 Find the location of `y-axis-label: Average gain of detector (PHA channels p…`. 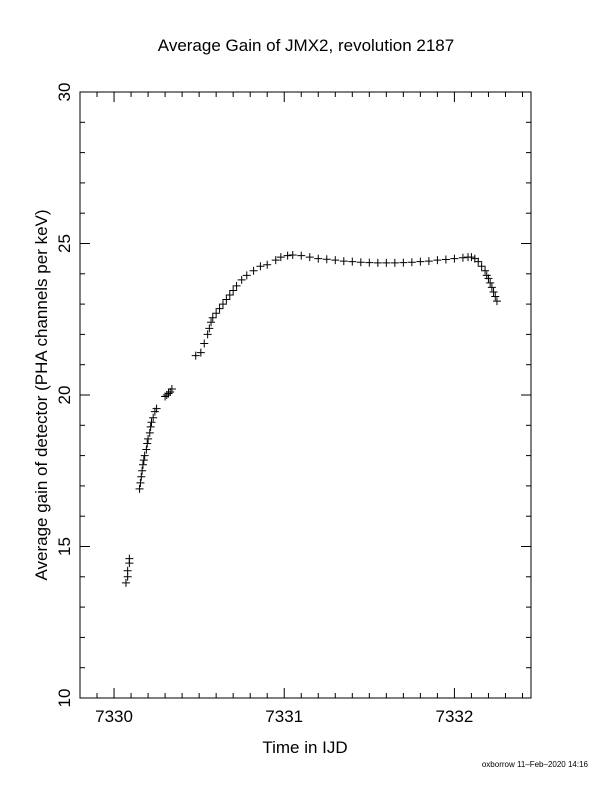

y-axis-label: Average gain of detector (PHA channels p… is located at coordinates (41, 395).